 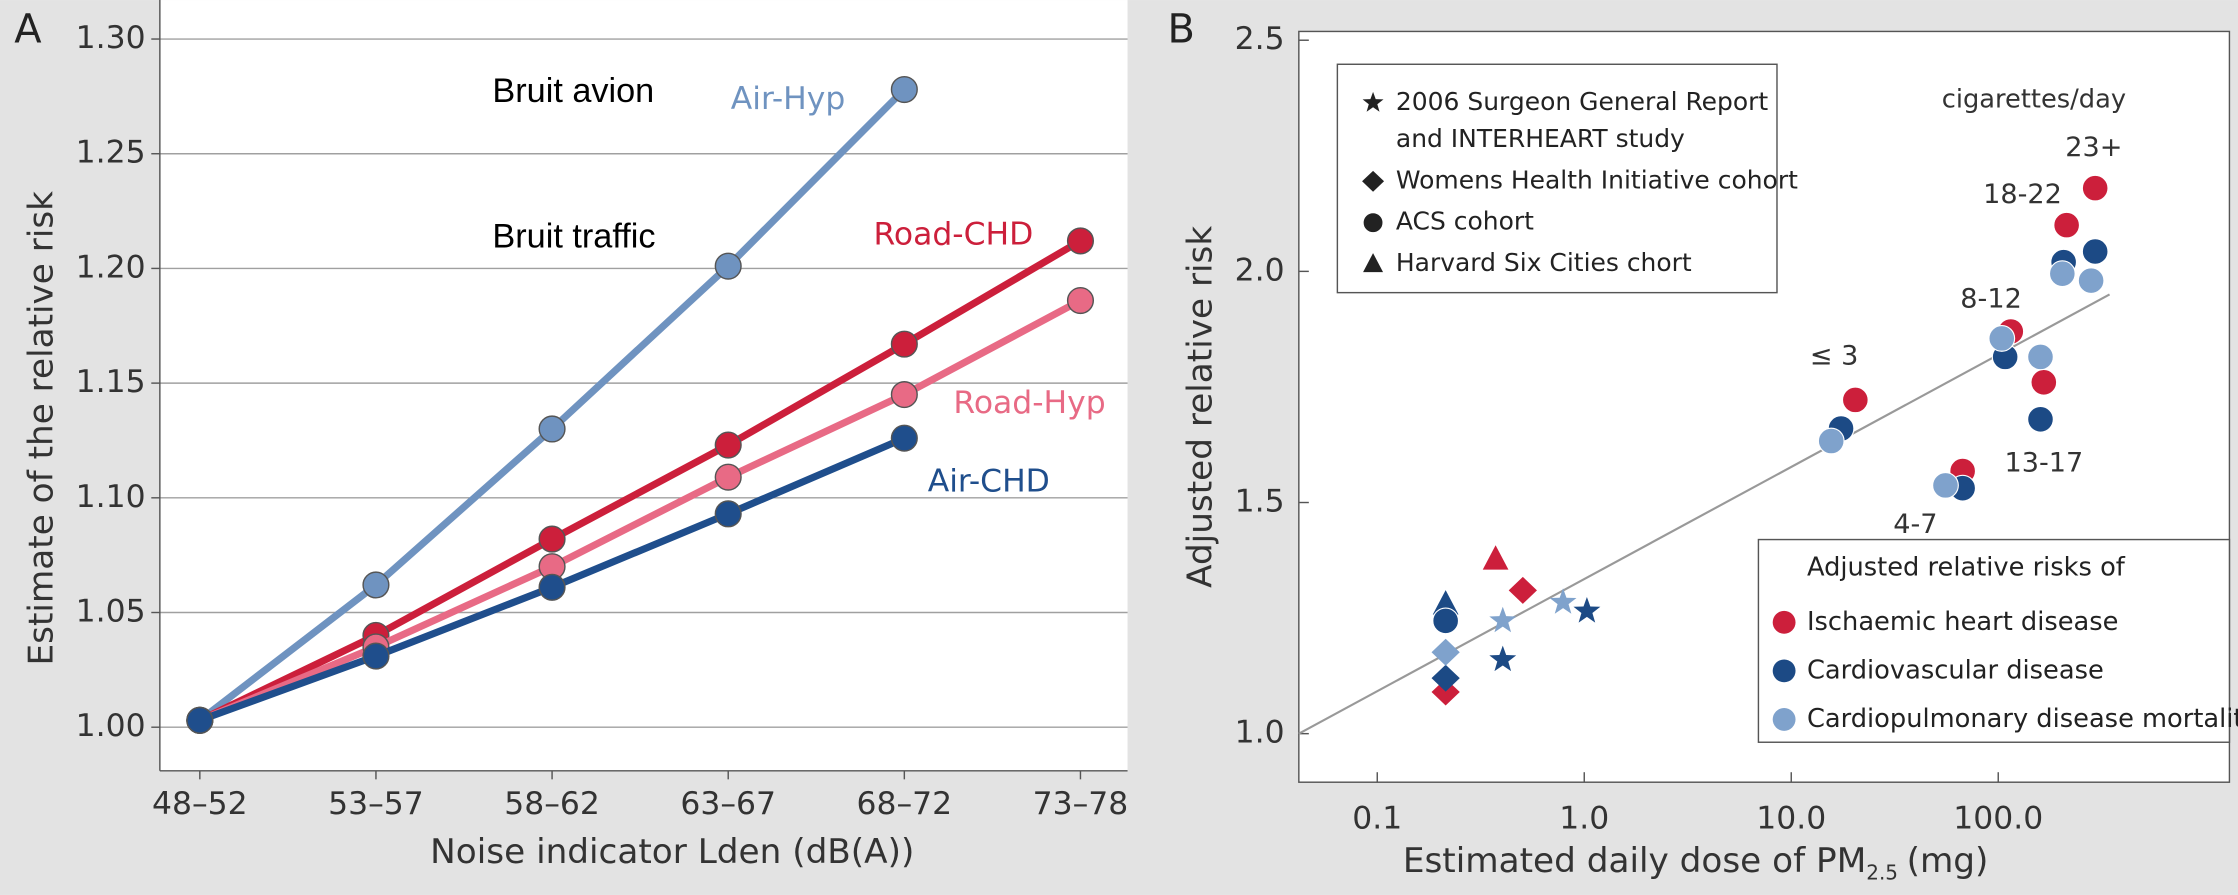 I want to click on y-axis-label: Adjusted relative risk, so click(x=1200, y=407).